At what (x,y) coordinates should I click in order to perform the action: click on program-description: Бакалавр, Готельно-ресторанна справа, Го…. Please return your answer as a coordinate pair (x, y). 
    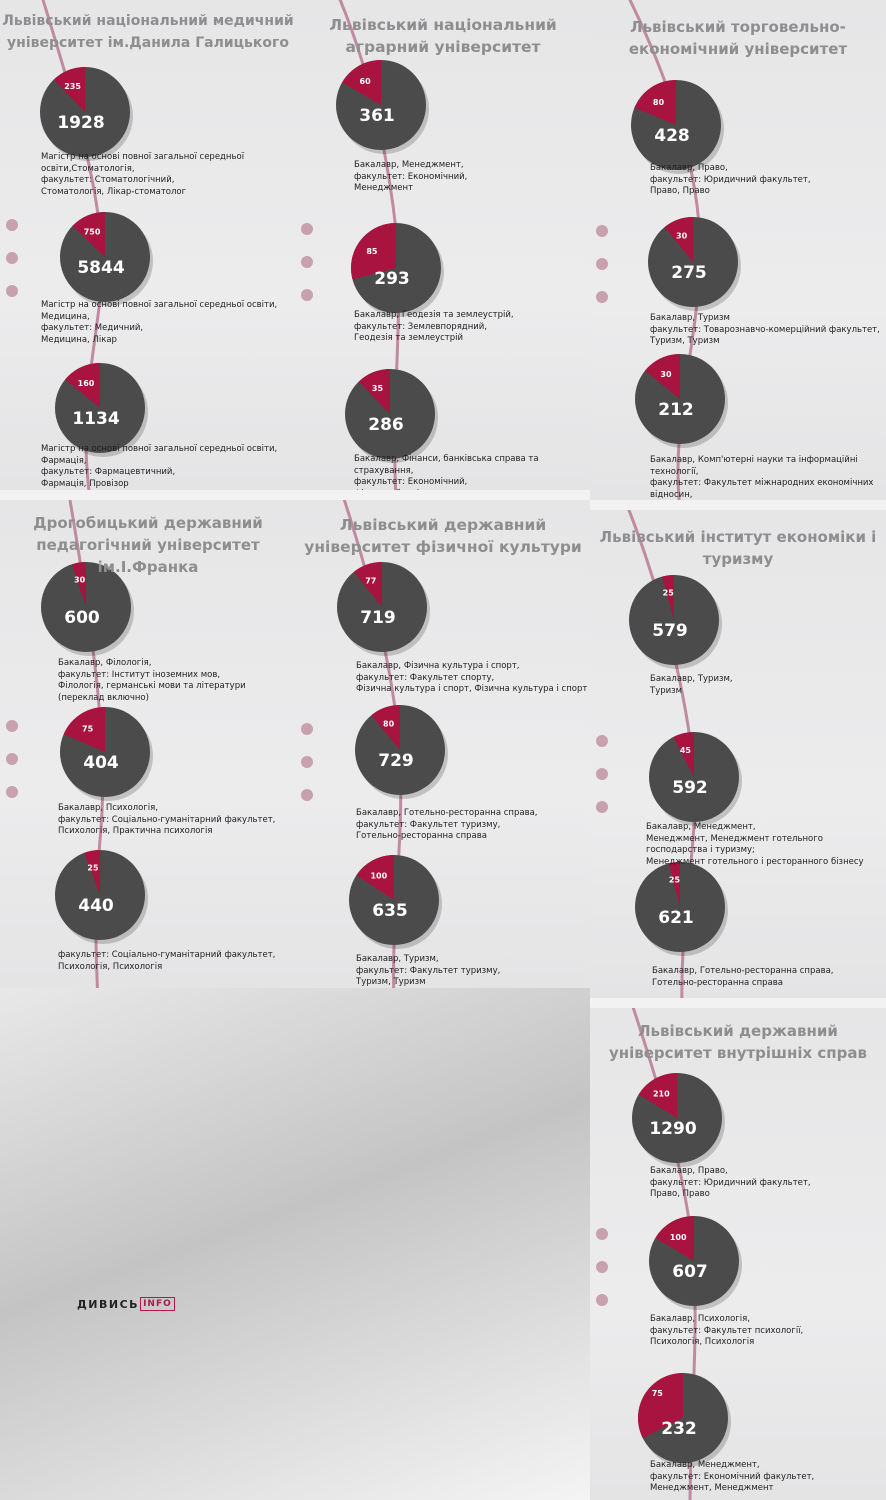
    Looking at the image, I should click on (743, 977).